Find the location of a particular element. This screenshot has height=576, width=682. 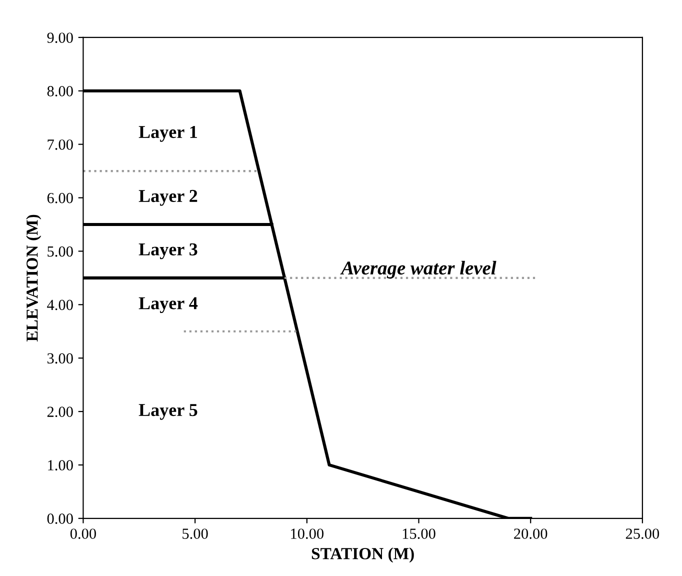

x-axis-title: STATION (M) is located at coordinates (363, 555).